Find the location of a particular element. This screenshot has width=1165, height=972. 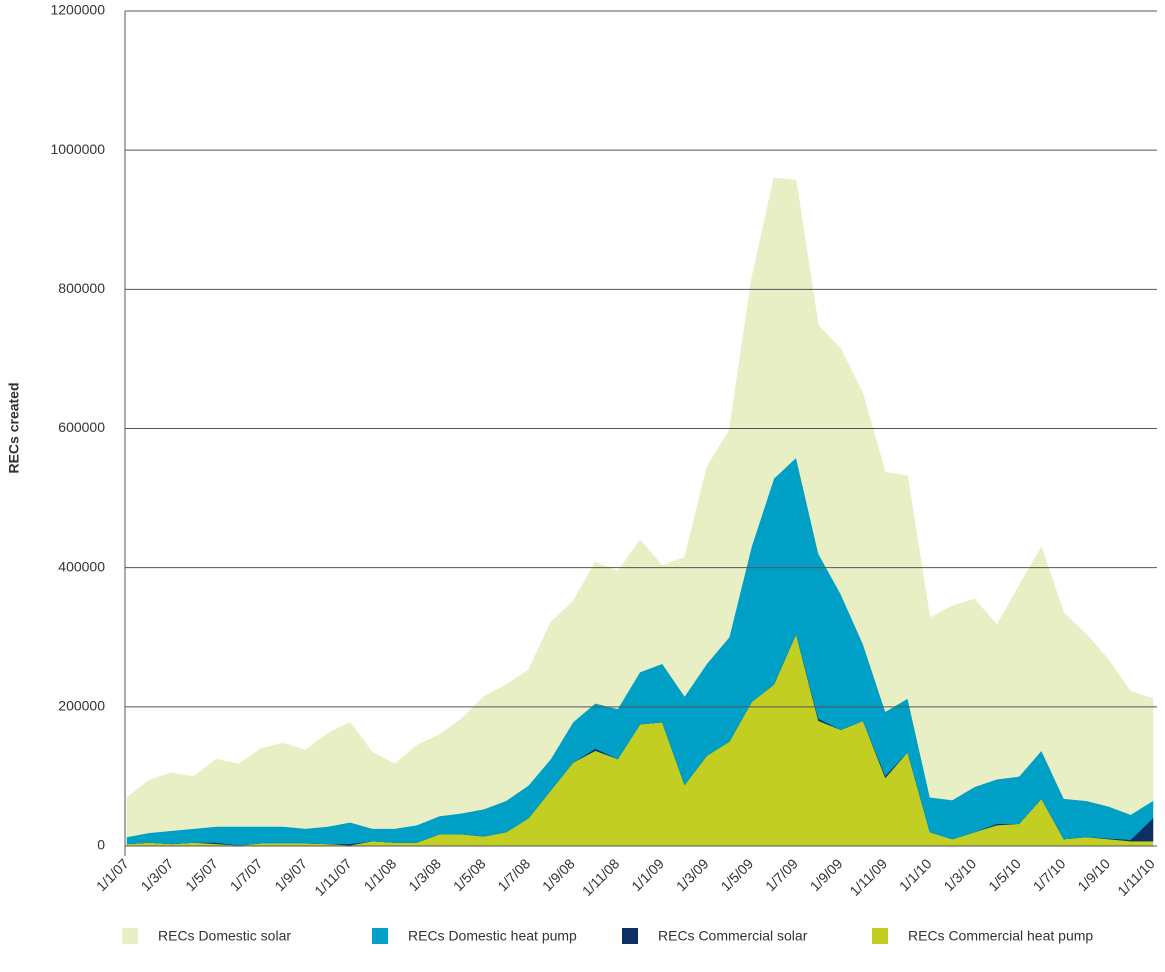

legend-label: RECs Commercial heat pump is located at coordinates (1000, 936).